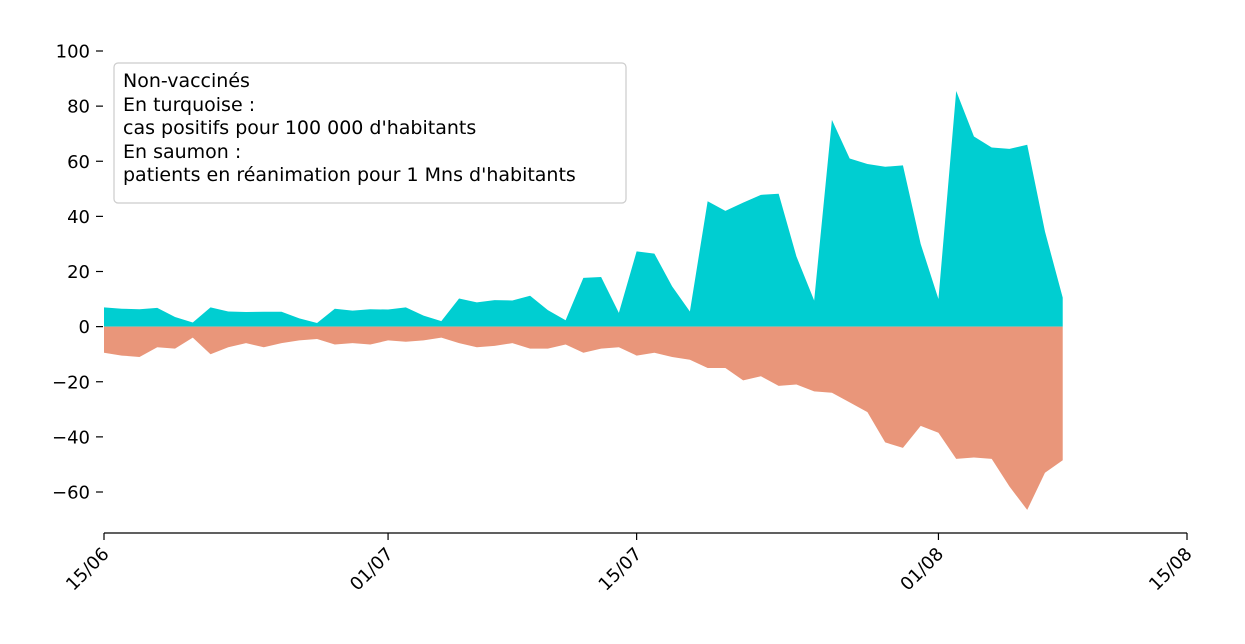 This screenshot has height=644, width=1245. Describe the element at coordinates (182, 152) in the screenshot. I see `legend-line: En saumon :` at that location.